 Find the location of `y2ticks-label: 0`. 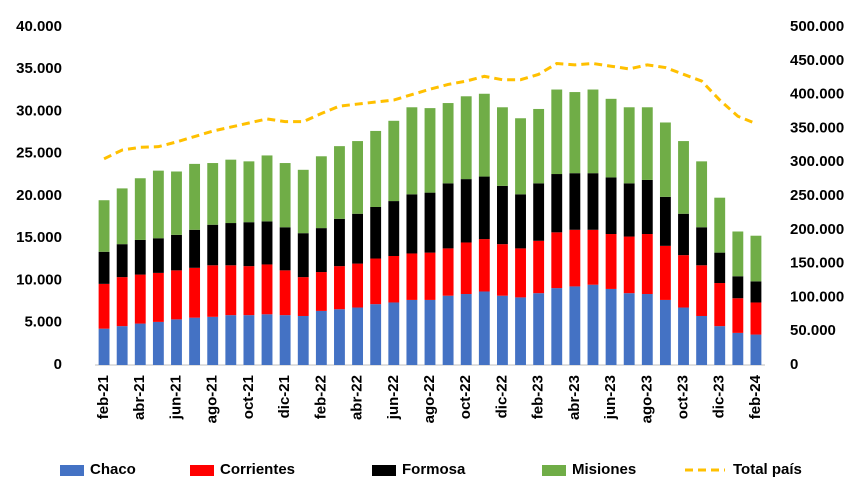

y2ticks-label: 0 is located at coordinates (794, 364).